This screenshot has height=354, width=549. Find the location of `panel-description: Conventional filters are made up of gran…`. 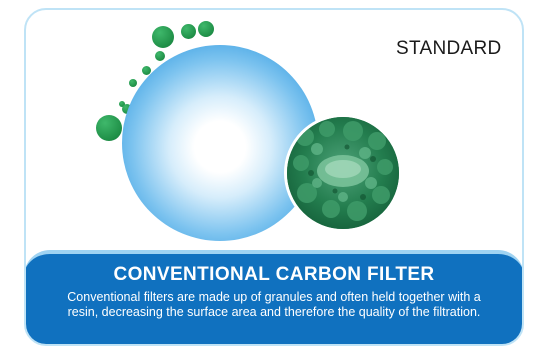

panel-description: Conventional filters are made up of gran… is located at coordinates (274, 305).